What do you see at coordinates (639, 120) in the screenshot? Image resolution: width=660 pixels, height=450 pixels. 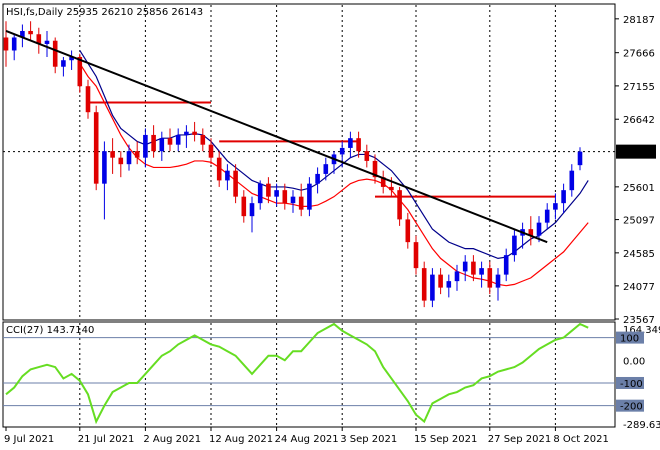 I see `price-tick-label-3: 26642` at bounding box center [639, 120].